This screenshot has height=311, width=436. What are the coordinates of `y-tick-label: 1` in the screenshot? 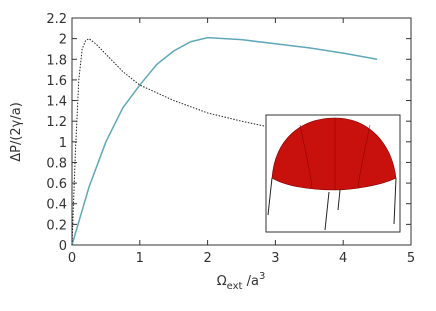 It's located at (63, 143).